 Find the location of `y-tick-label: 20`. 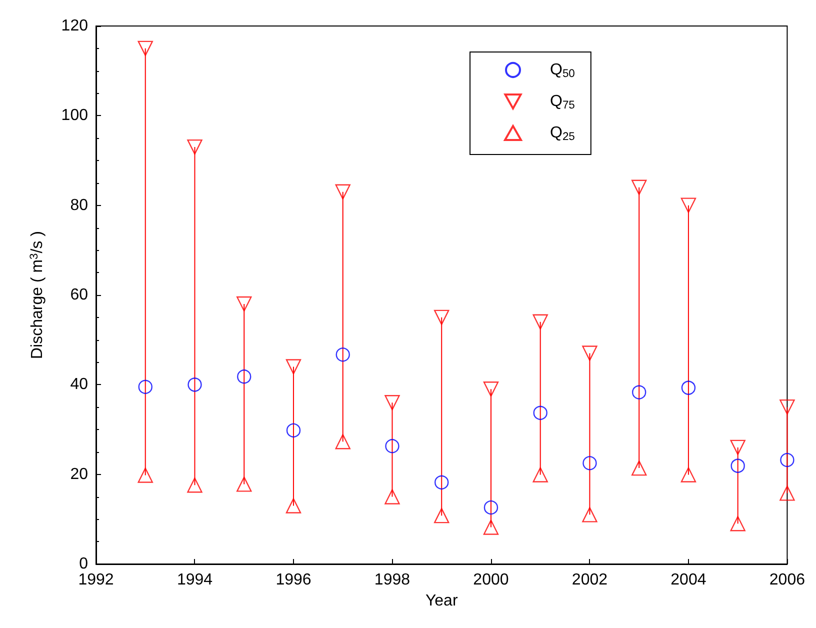

y-tick-label: 20 is located at coordinates (79, 474).